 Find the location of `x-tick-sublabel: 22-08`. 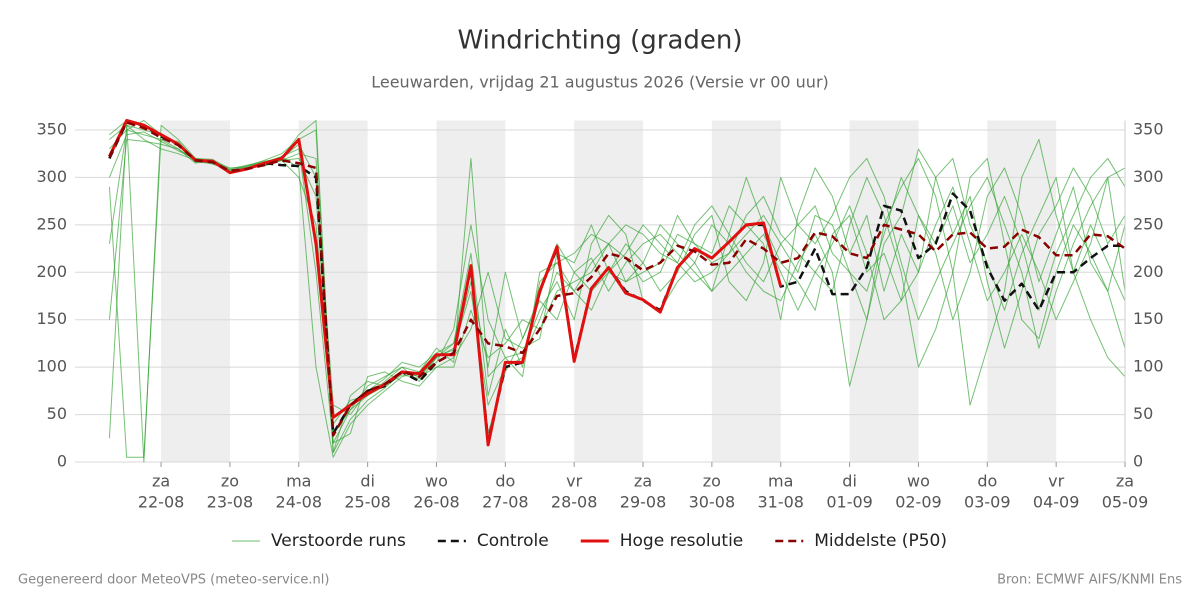

x-tick-sublabel: 22-08 is located at coordinates (161, 502).